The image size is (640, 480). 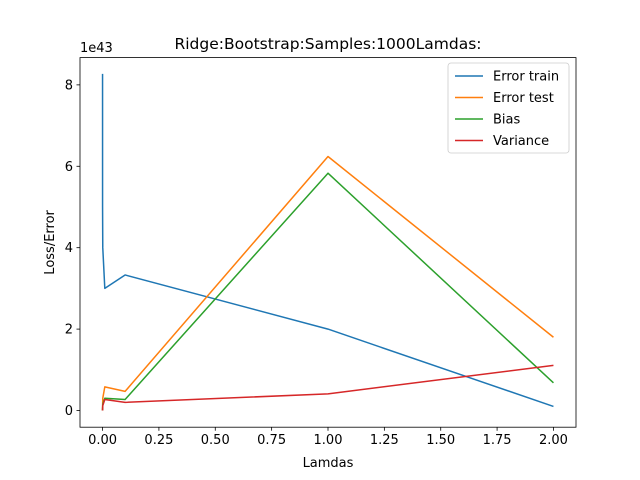 I want to click on y-axis-label: Loss/Error, so click(x=50, y=241).